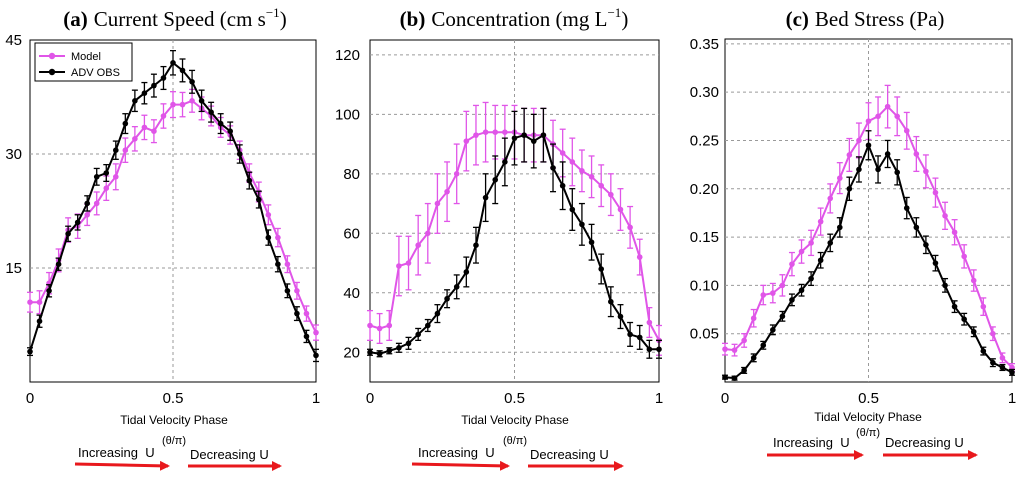 The image size is (1024, 477). What do you see at coordinates (460, 465) in the screenshot?
I see `panel-b-increasing-arrow` at bounding box center [460, 465].